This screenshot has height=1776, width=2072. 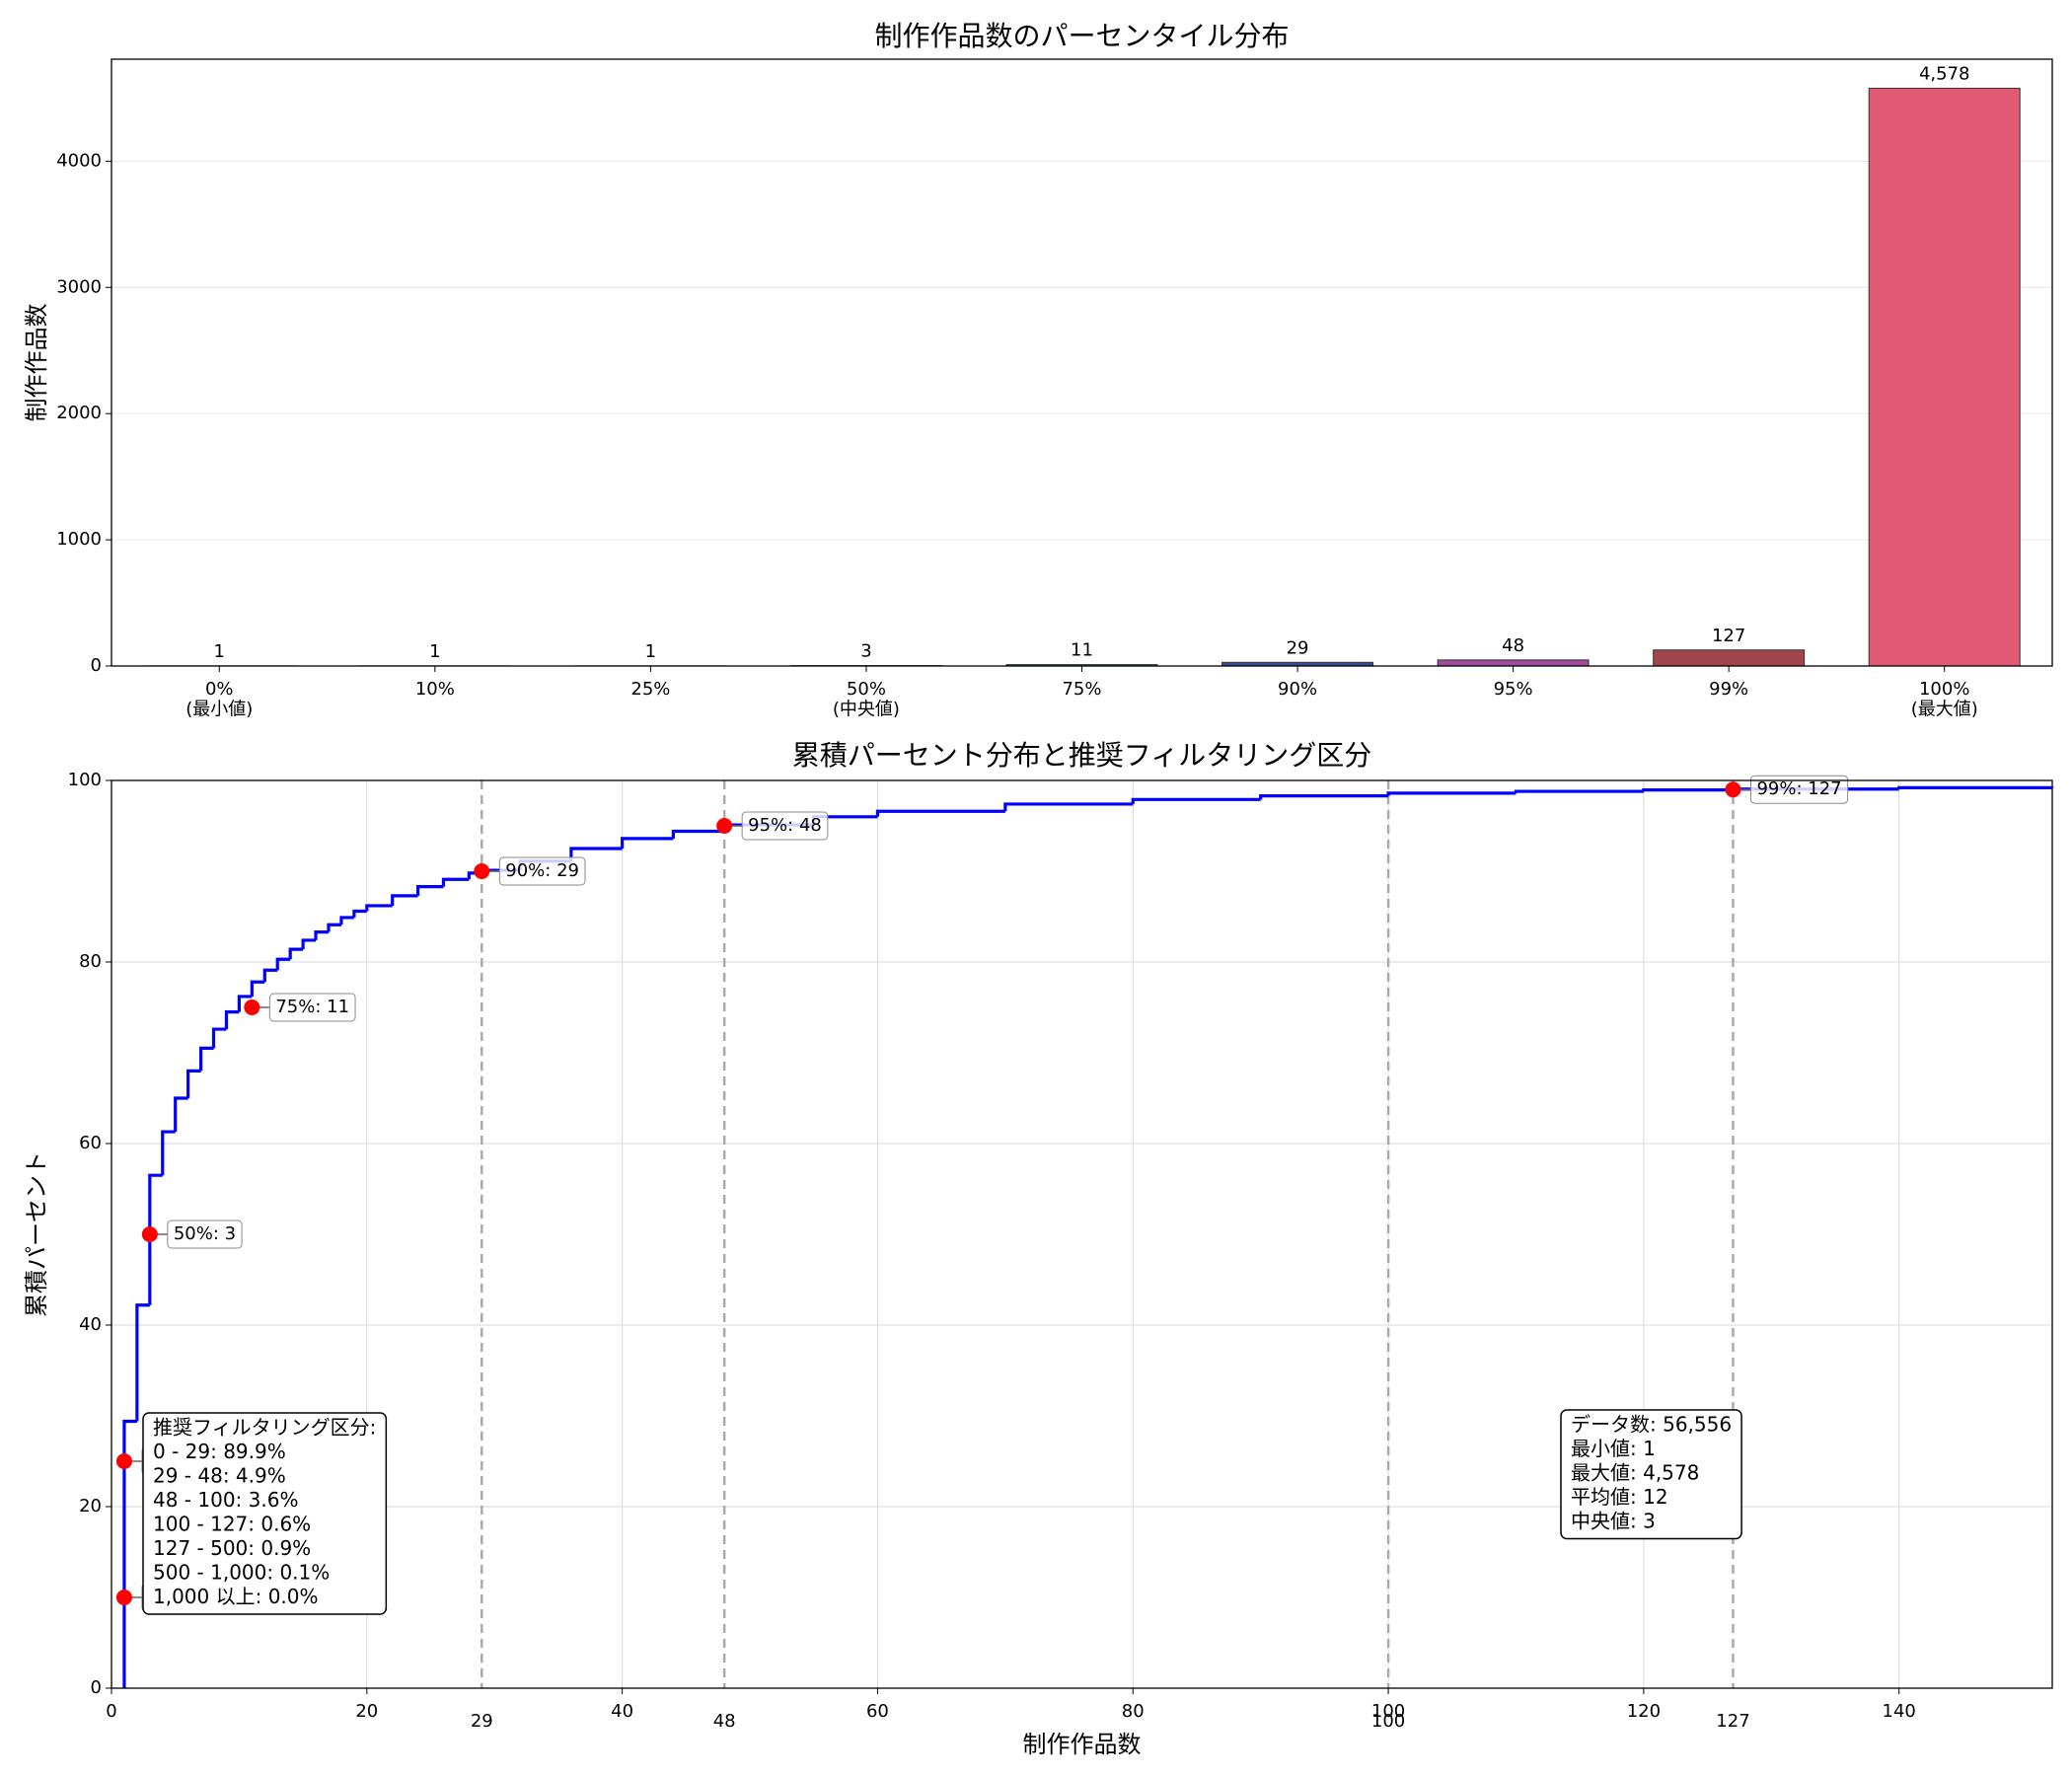 I want to click on threshold-label: 100, so click(x=1388, y=1722).